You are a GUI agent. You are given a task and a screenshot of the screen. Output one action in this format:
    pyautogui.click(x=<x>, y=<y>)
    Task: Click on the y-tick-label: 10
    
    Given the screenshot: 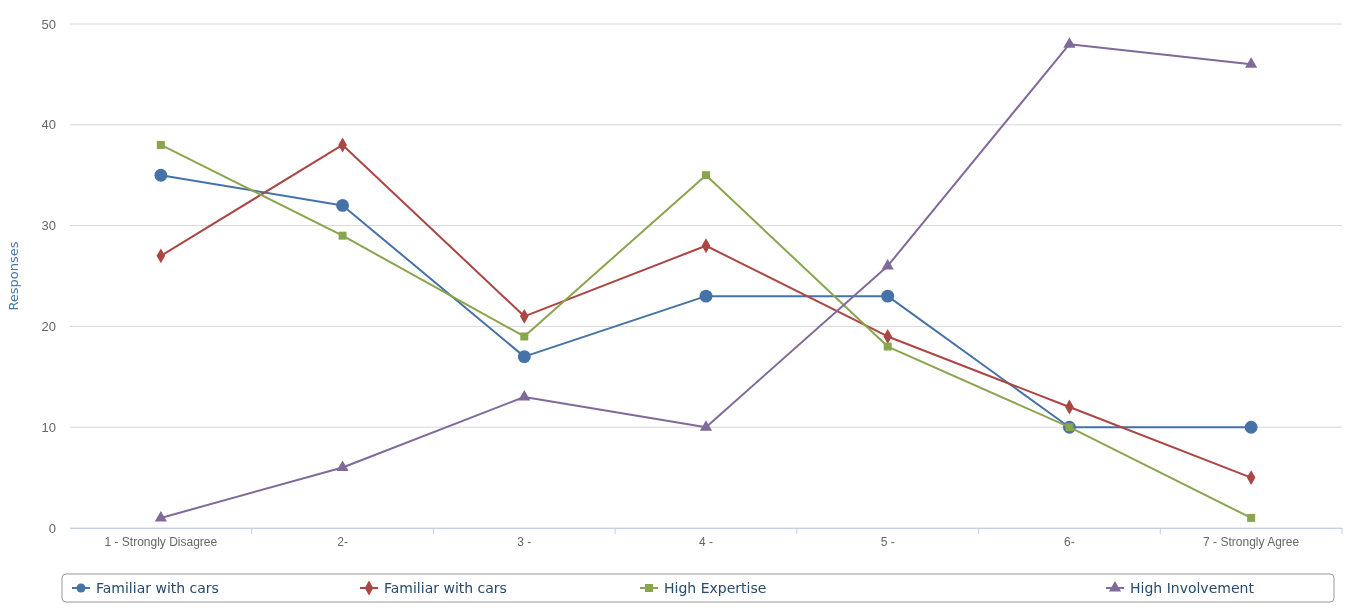 What is the action you would take?
    pyautogui.click(x=48, y=427)
    